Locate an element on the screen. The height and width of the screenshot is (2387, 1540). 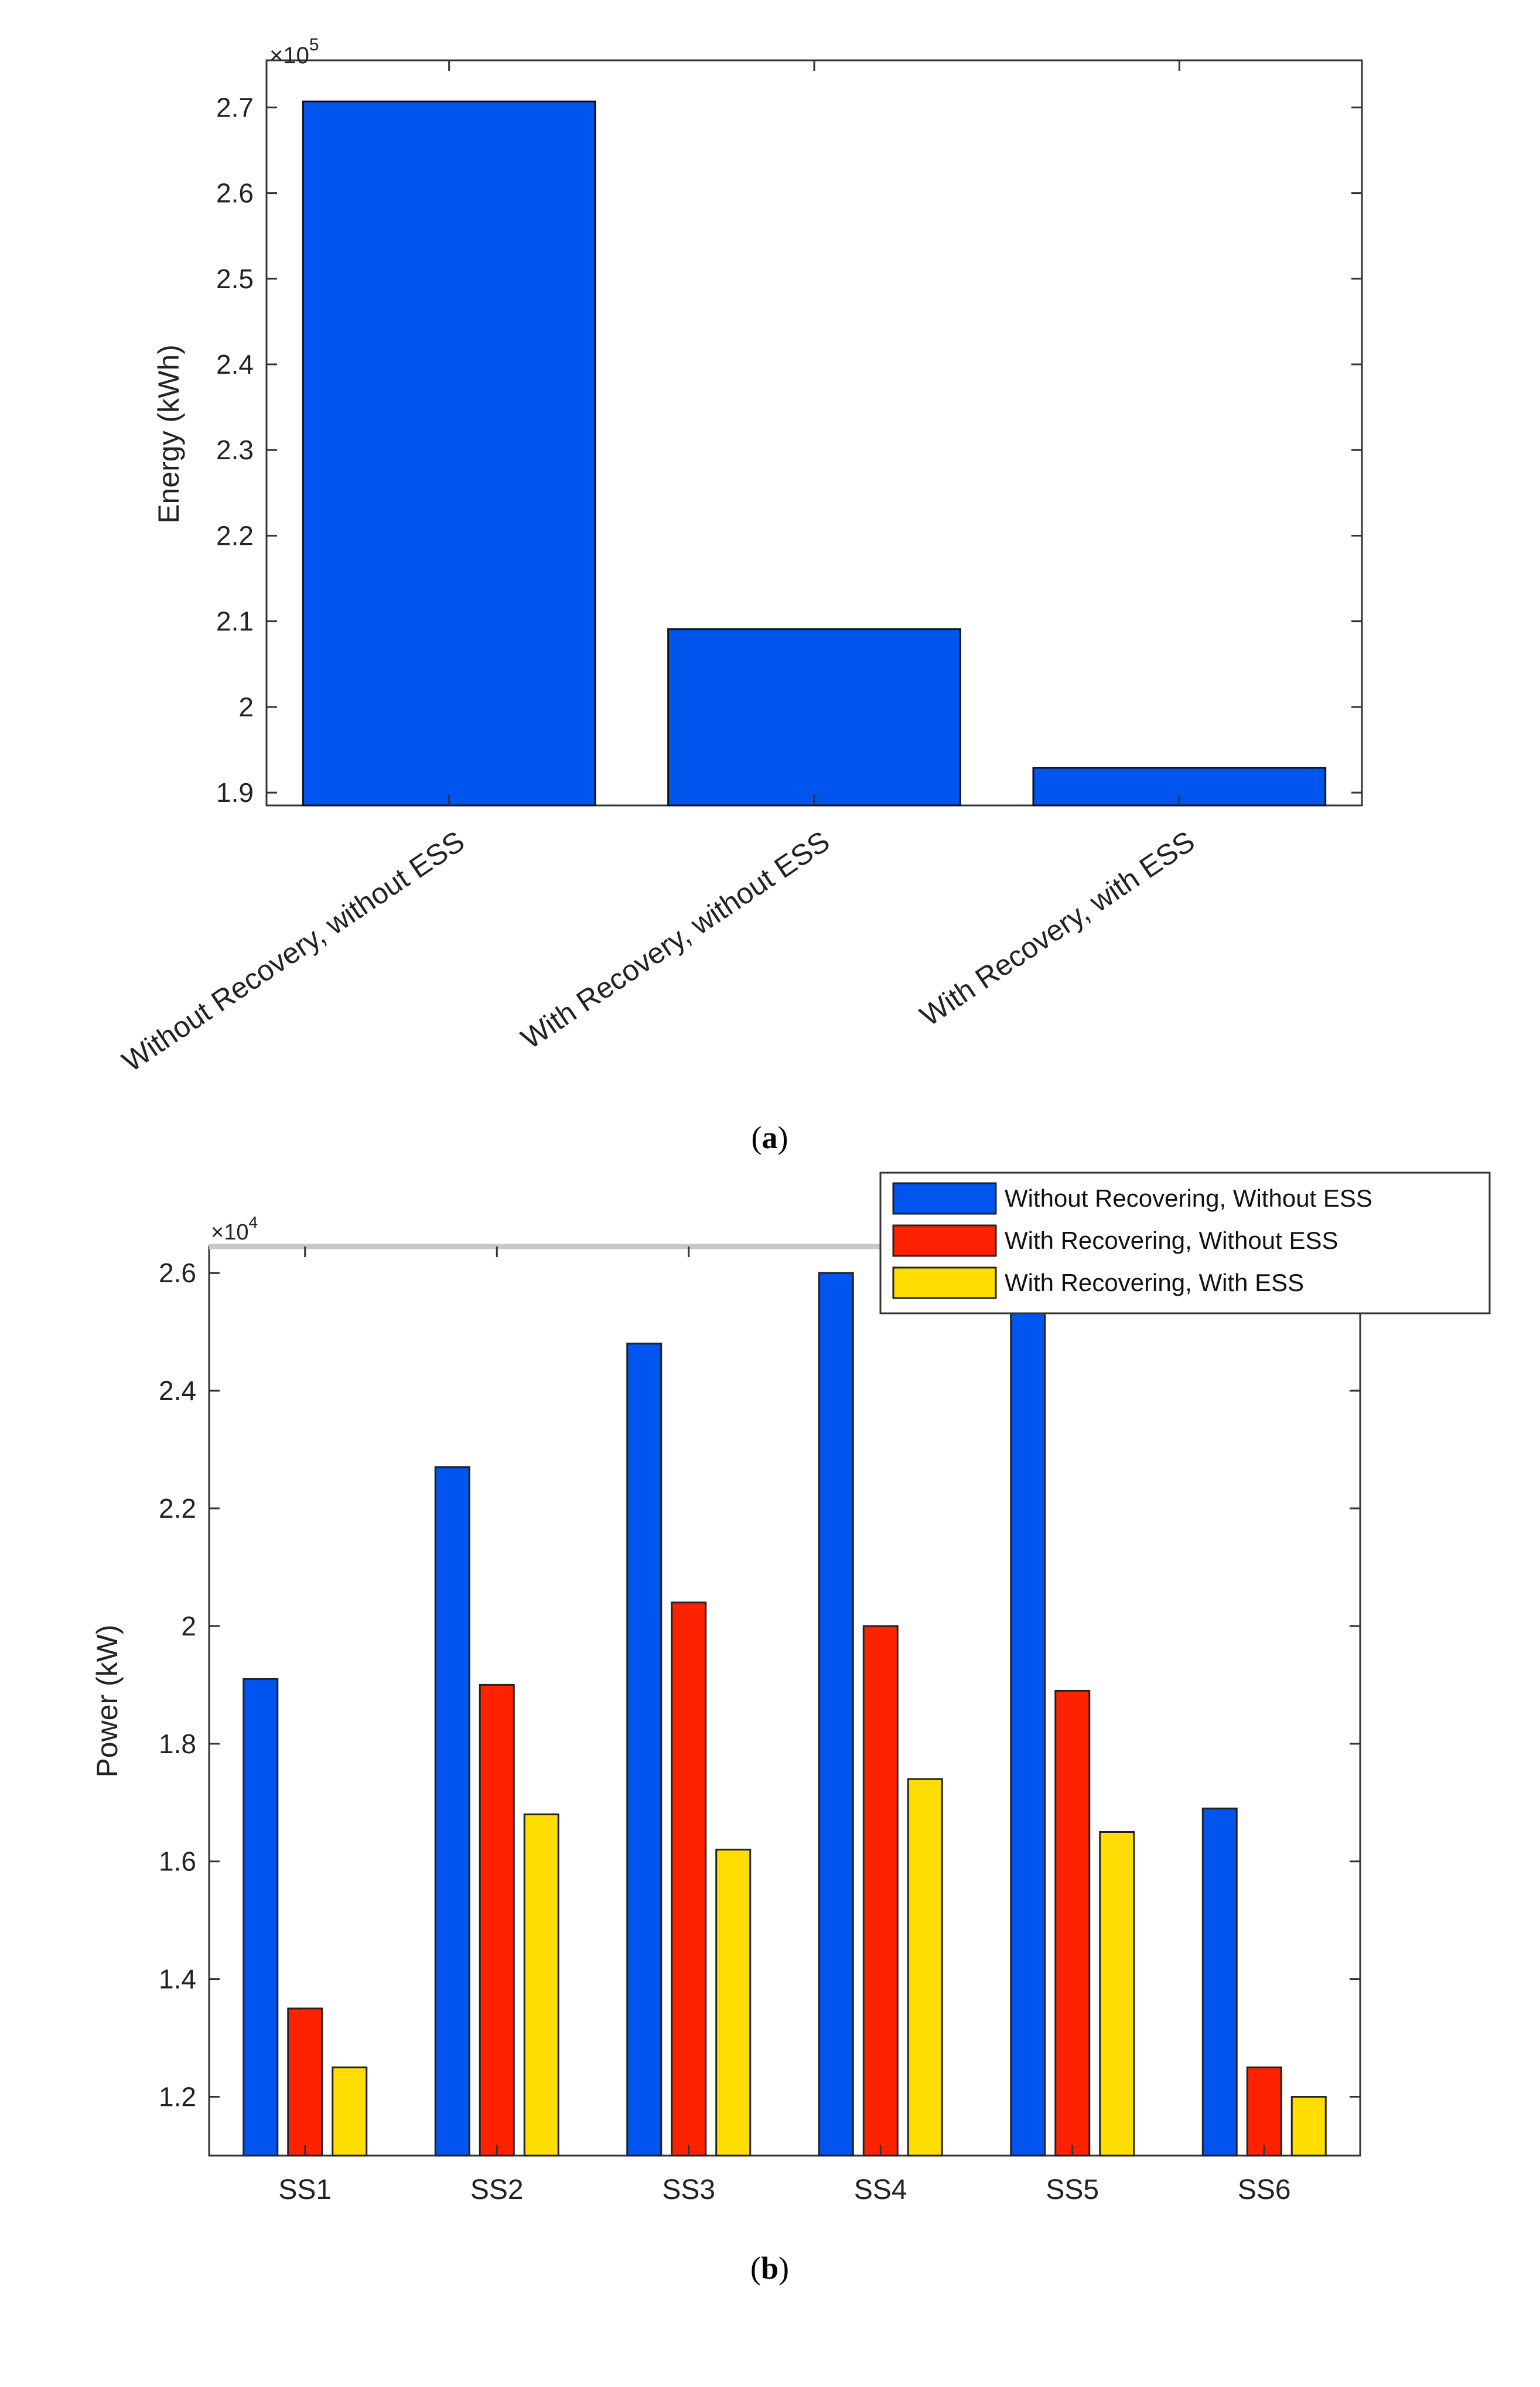
chart-b-ylabel: Power (kW) is located at coordinates (107, 1701).